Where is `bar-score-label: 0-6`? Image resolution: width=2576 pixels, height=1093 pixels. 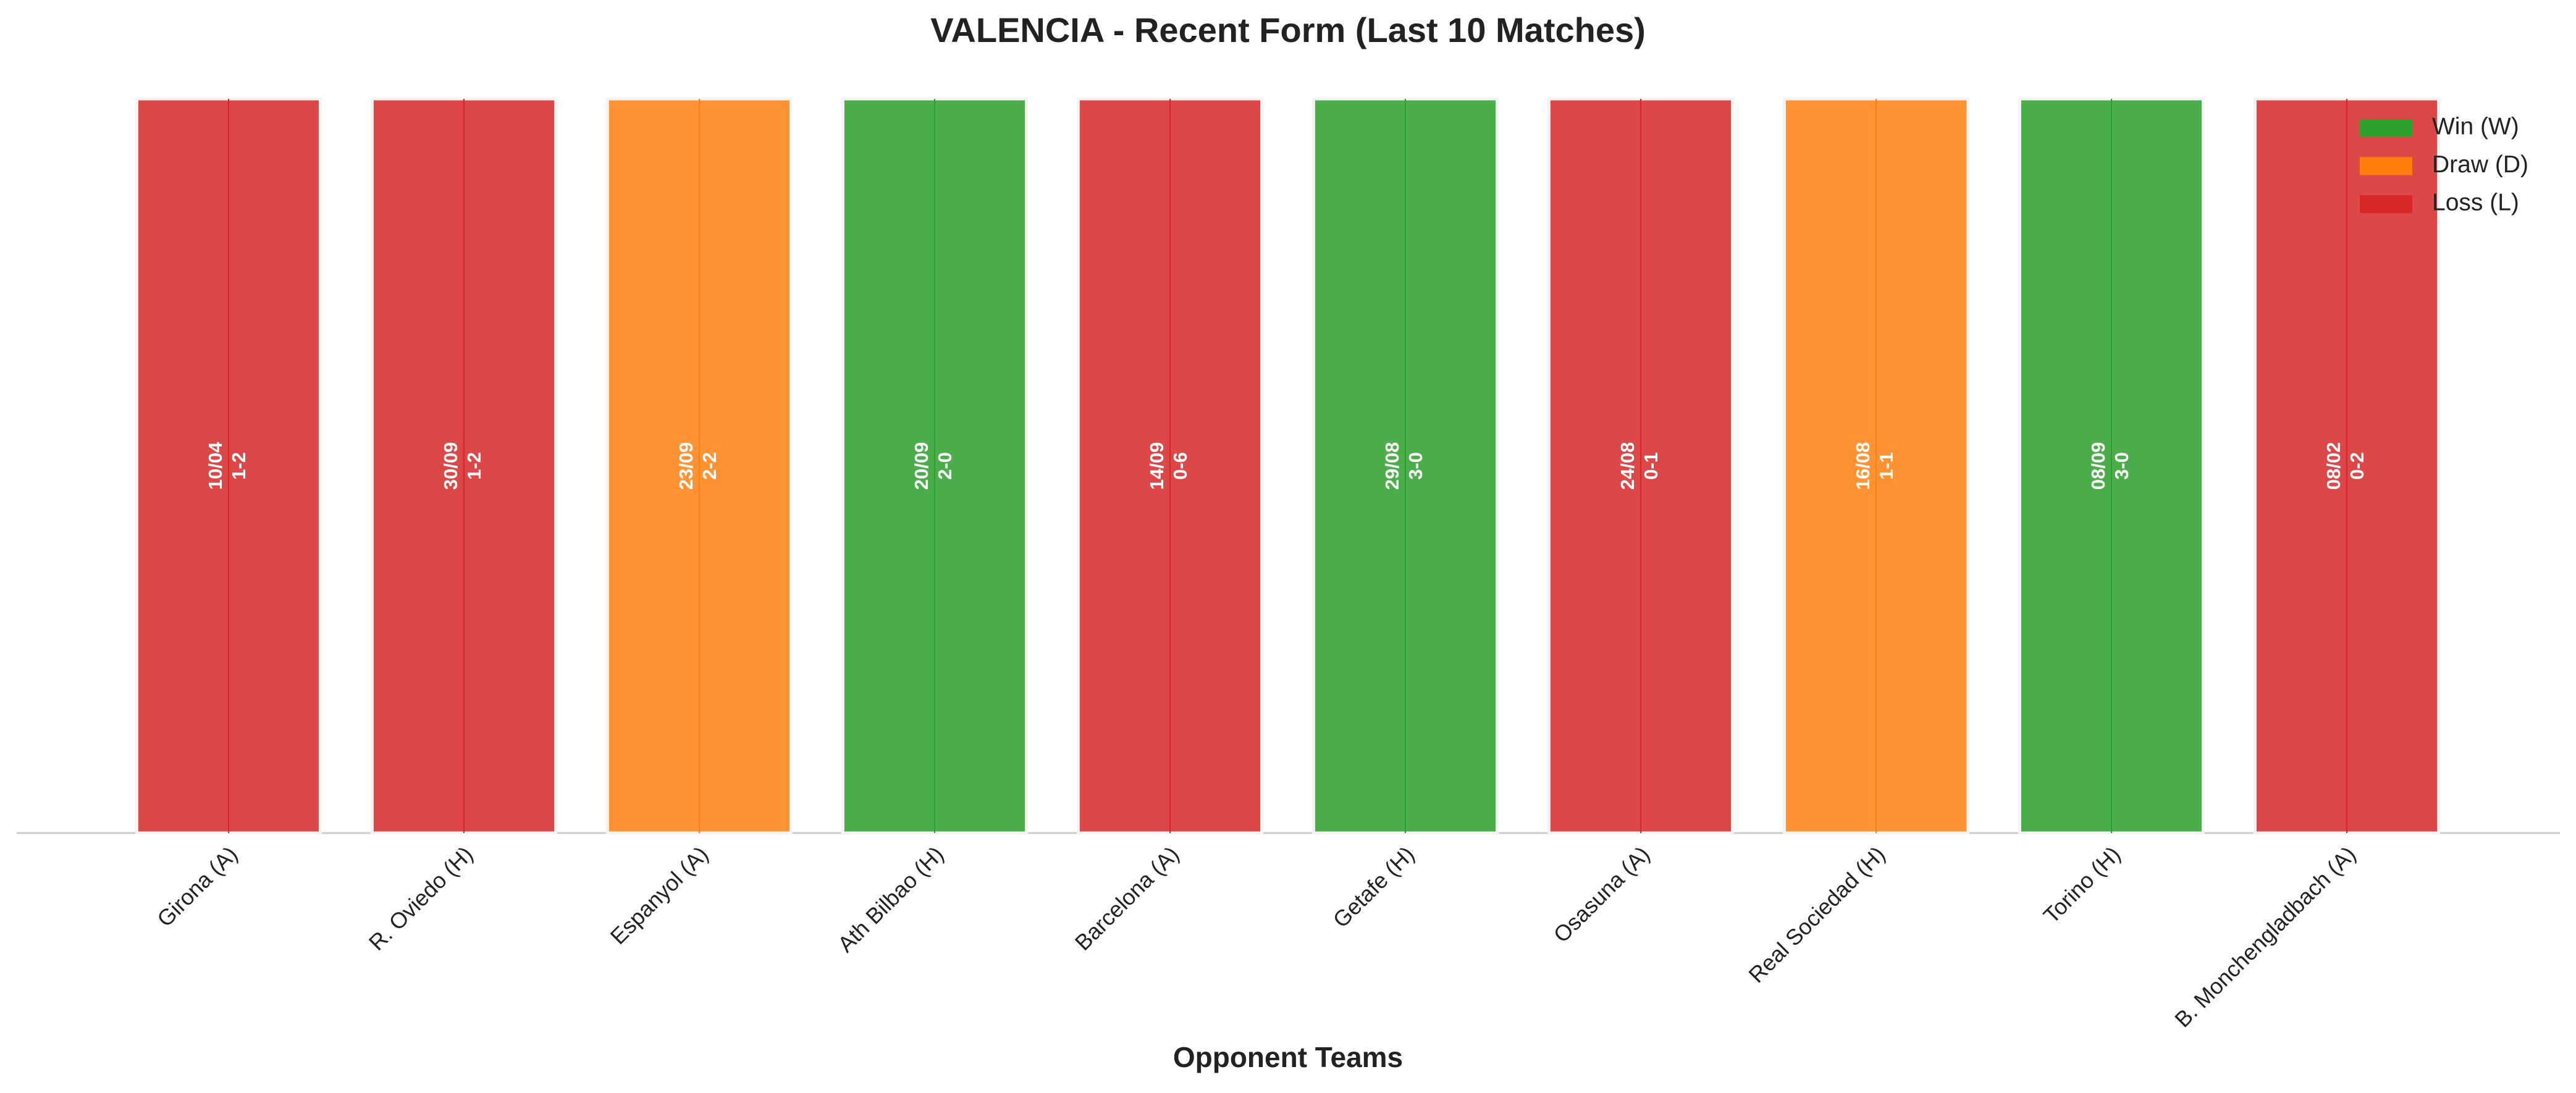
bar-score-label: 0-6 is located at coordinates (1180, 466).